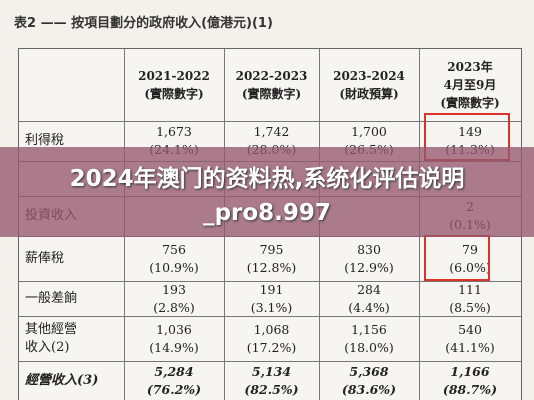  What do you see at coordinates (45, 258) in the screenshot?
I see `row-label: 薪俸稅` at bounding box center [45, 258].